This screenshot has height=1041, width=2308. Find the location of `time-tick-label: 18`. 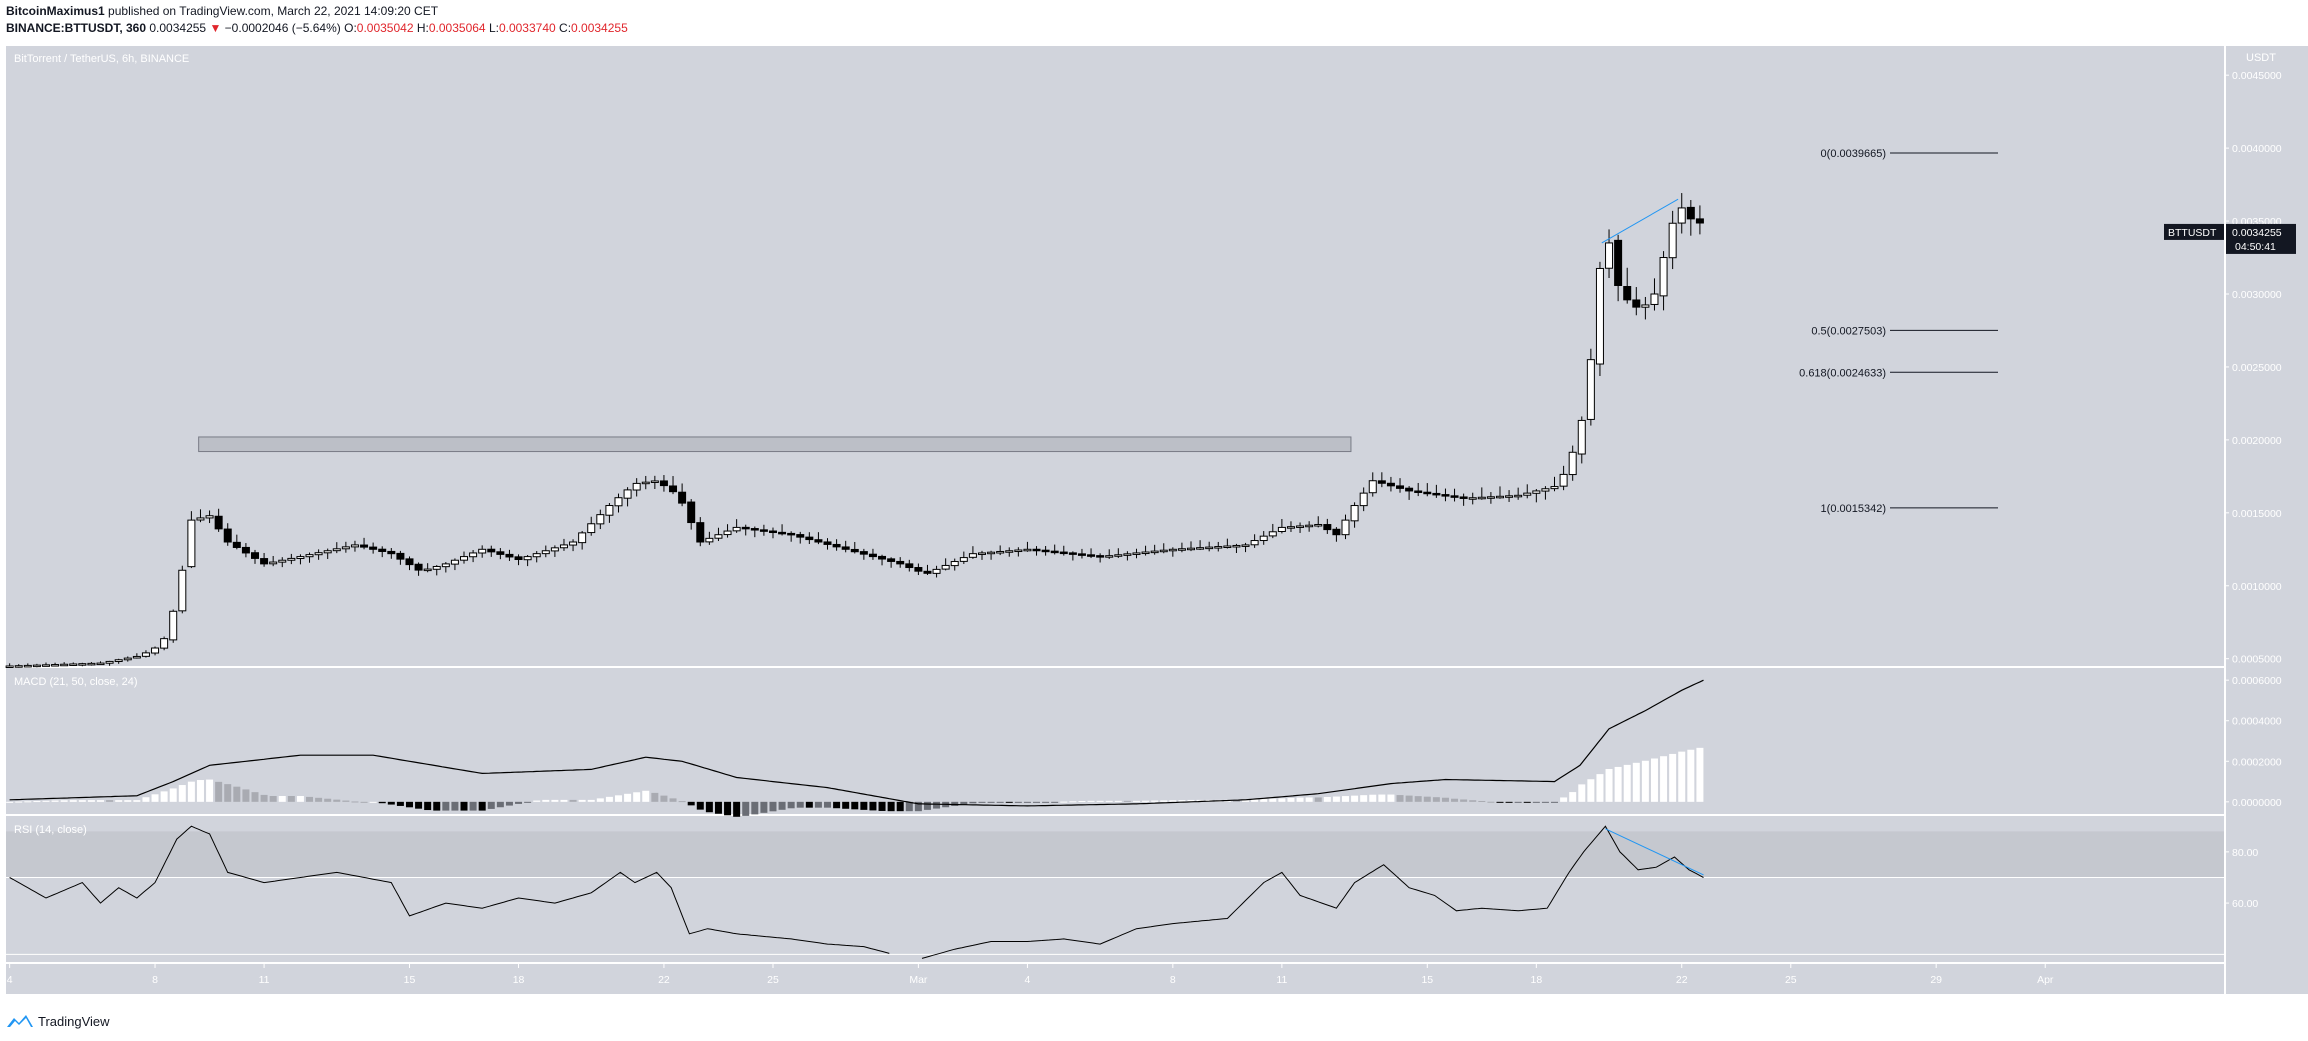

time-tick-label: 18 is located at coordinates (1536, 980).